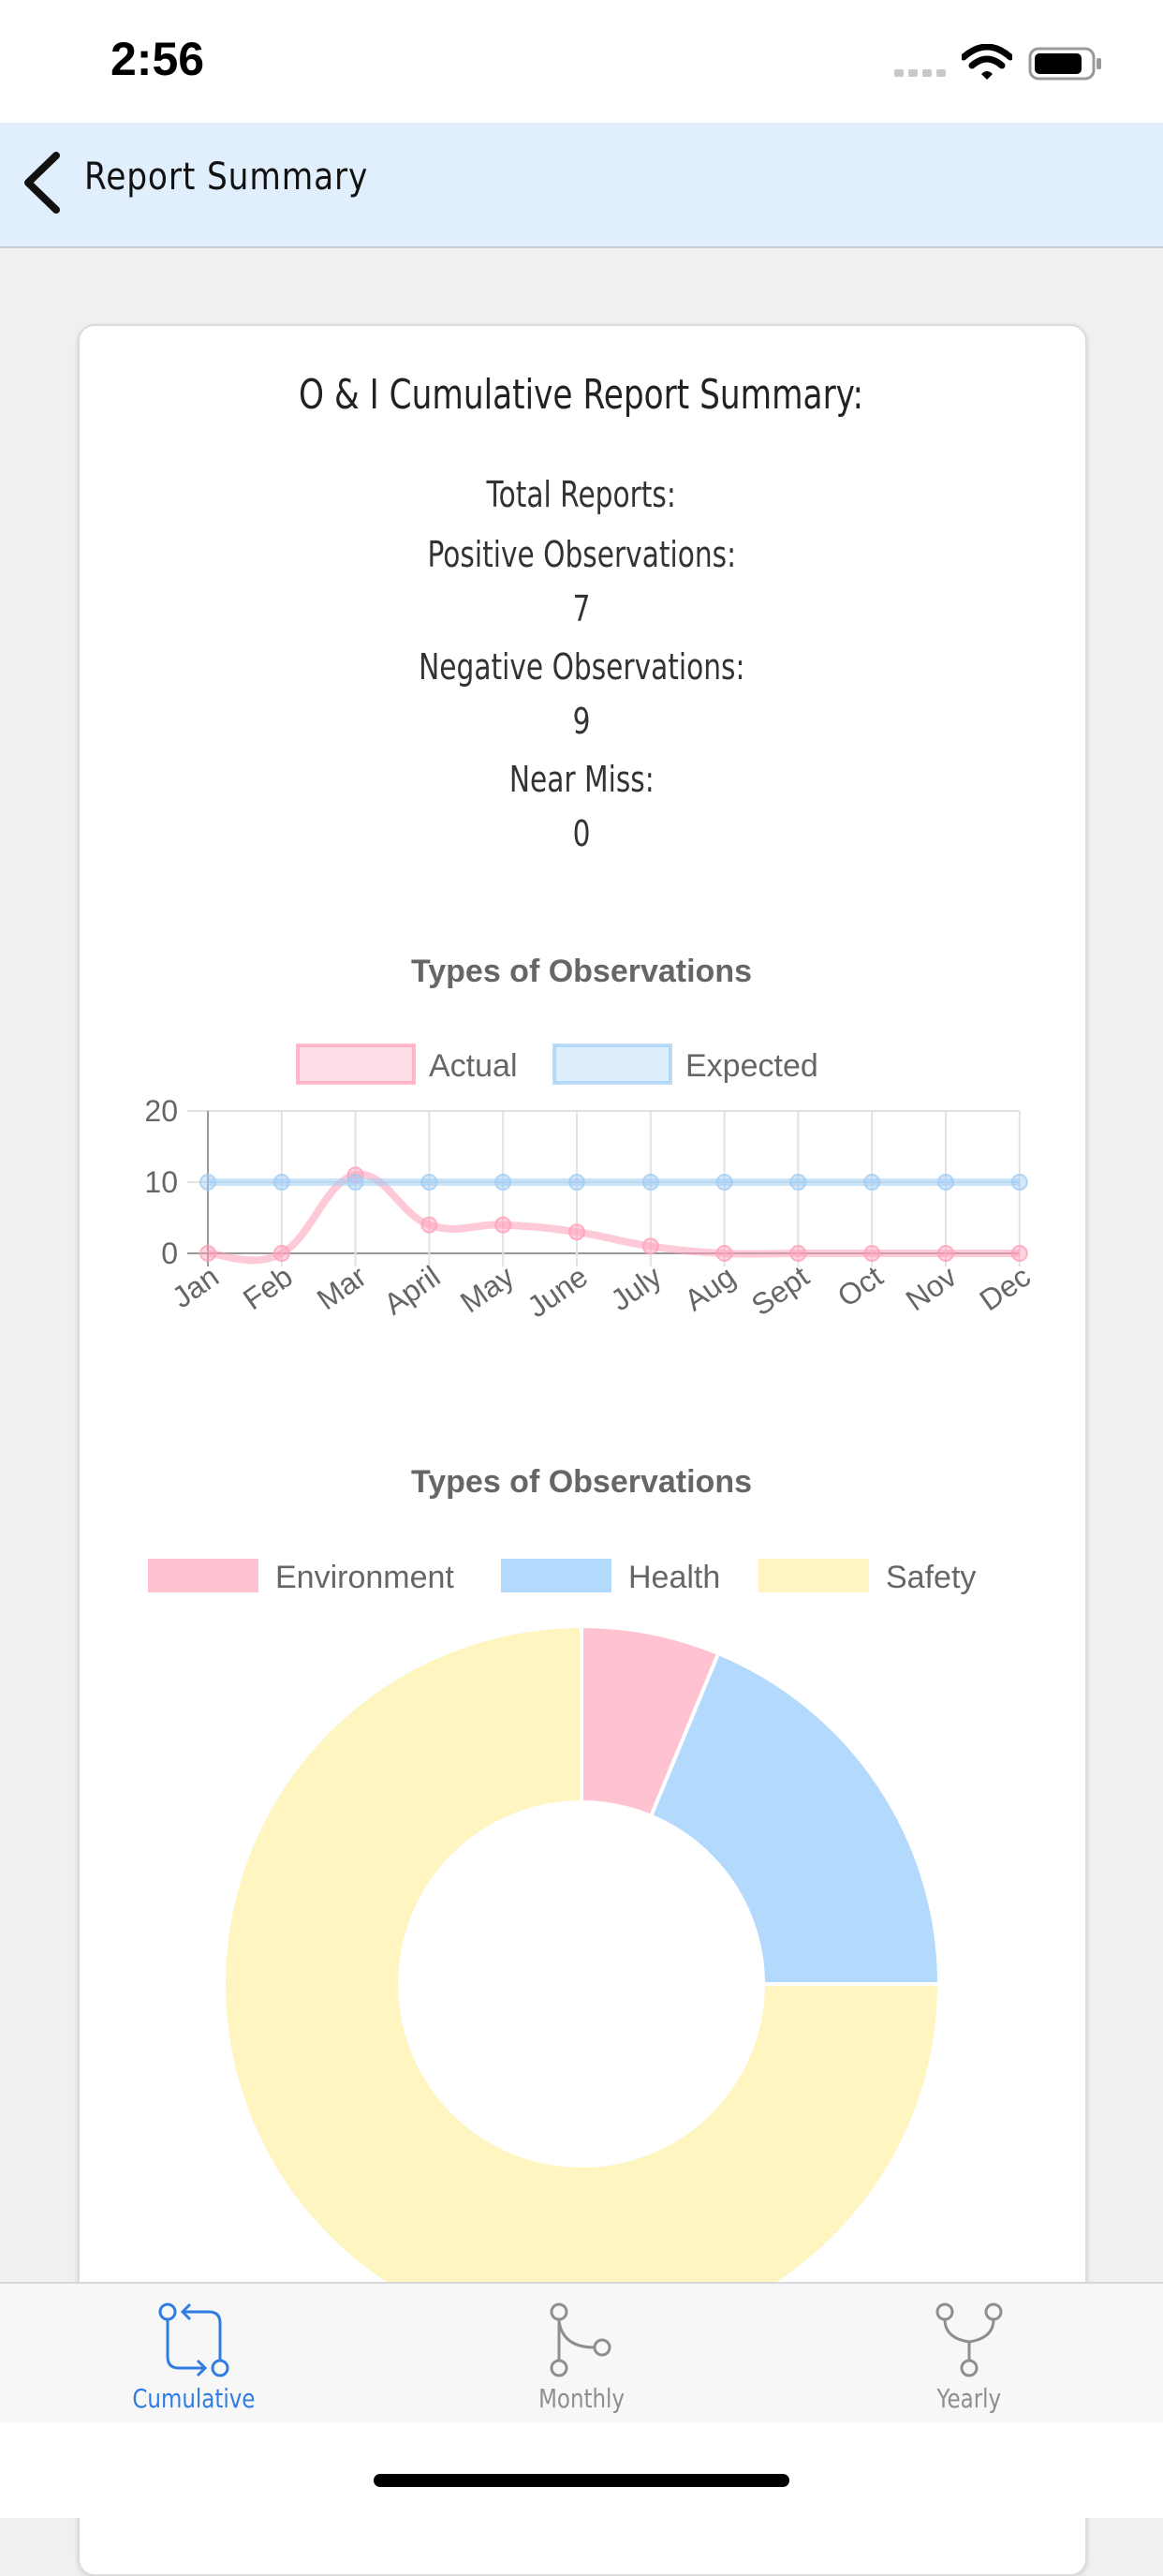 Image resolution: width=1163 pixels, height=2576 pixels. I want to click on wifi-icon, so click(987, 62).